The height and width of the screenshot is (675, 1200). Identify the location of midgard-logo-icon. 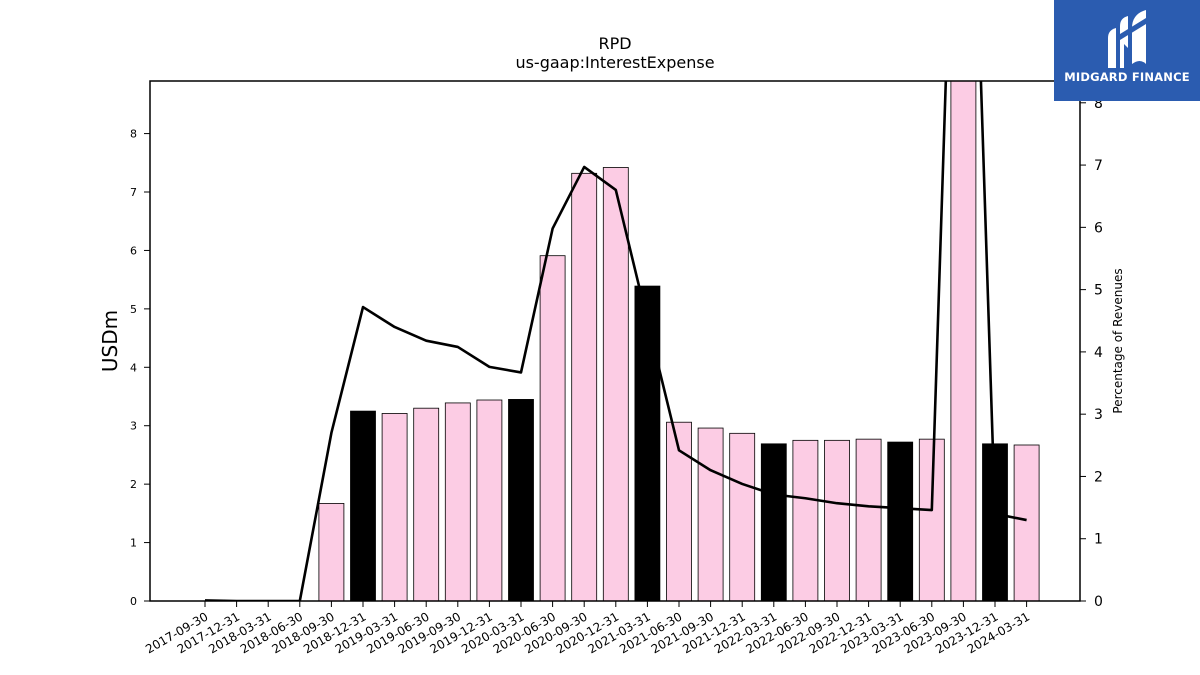
(1127, 39).